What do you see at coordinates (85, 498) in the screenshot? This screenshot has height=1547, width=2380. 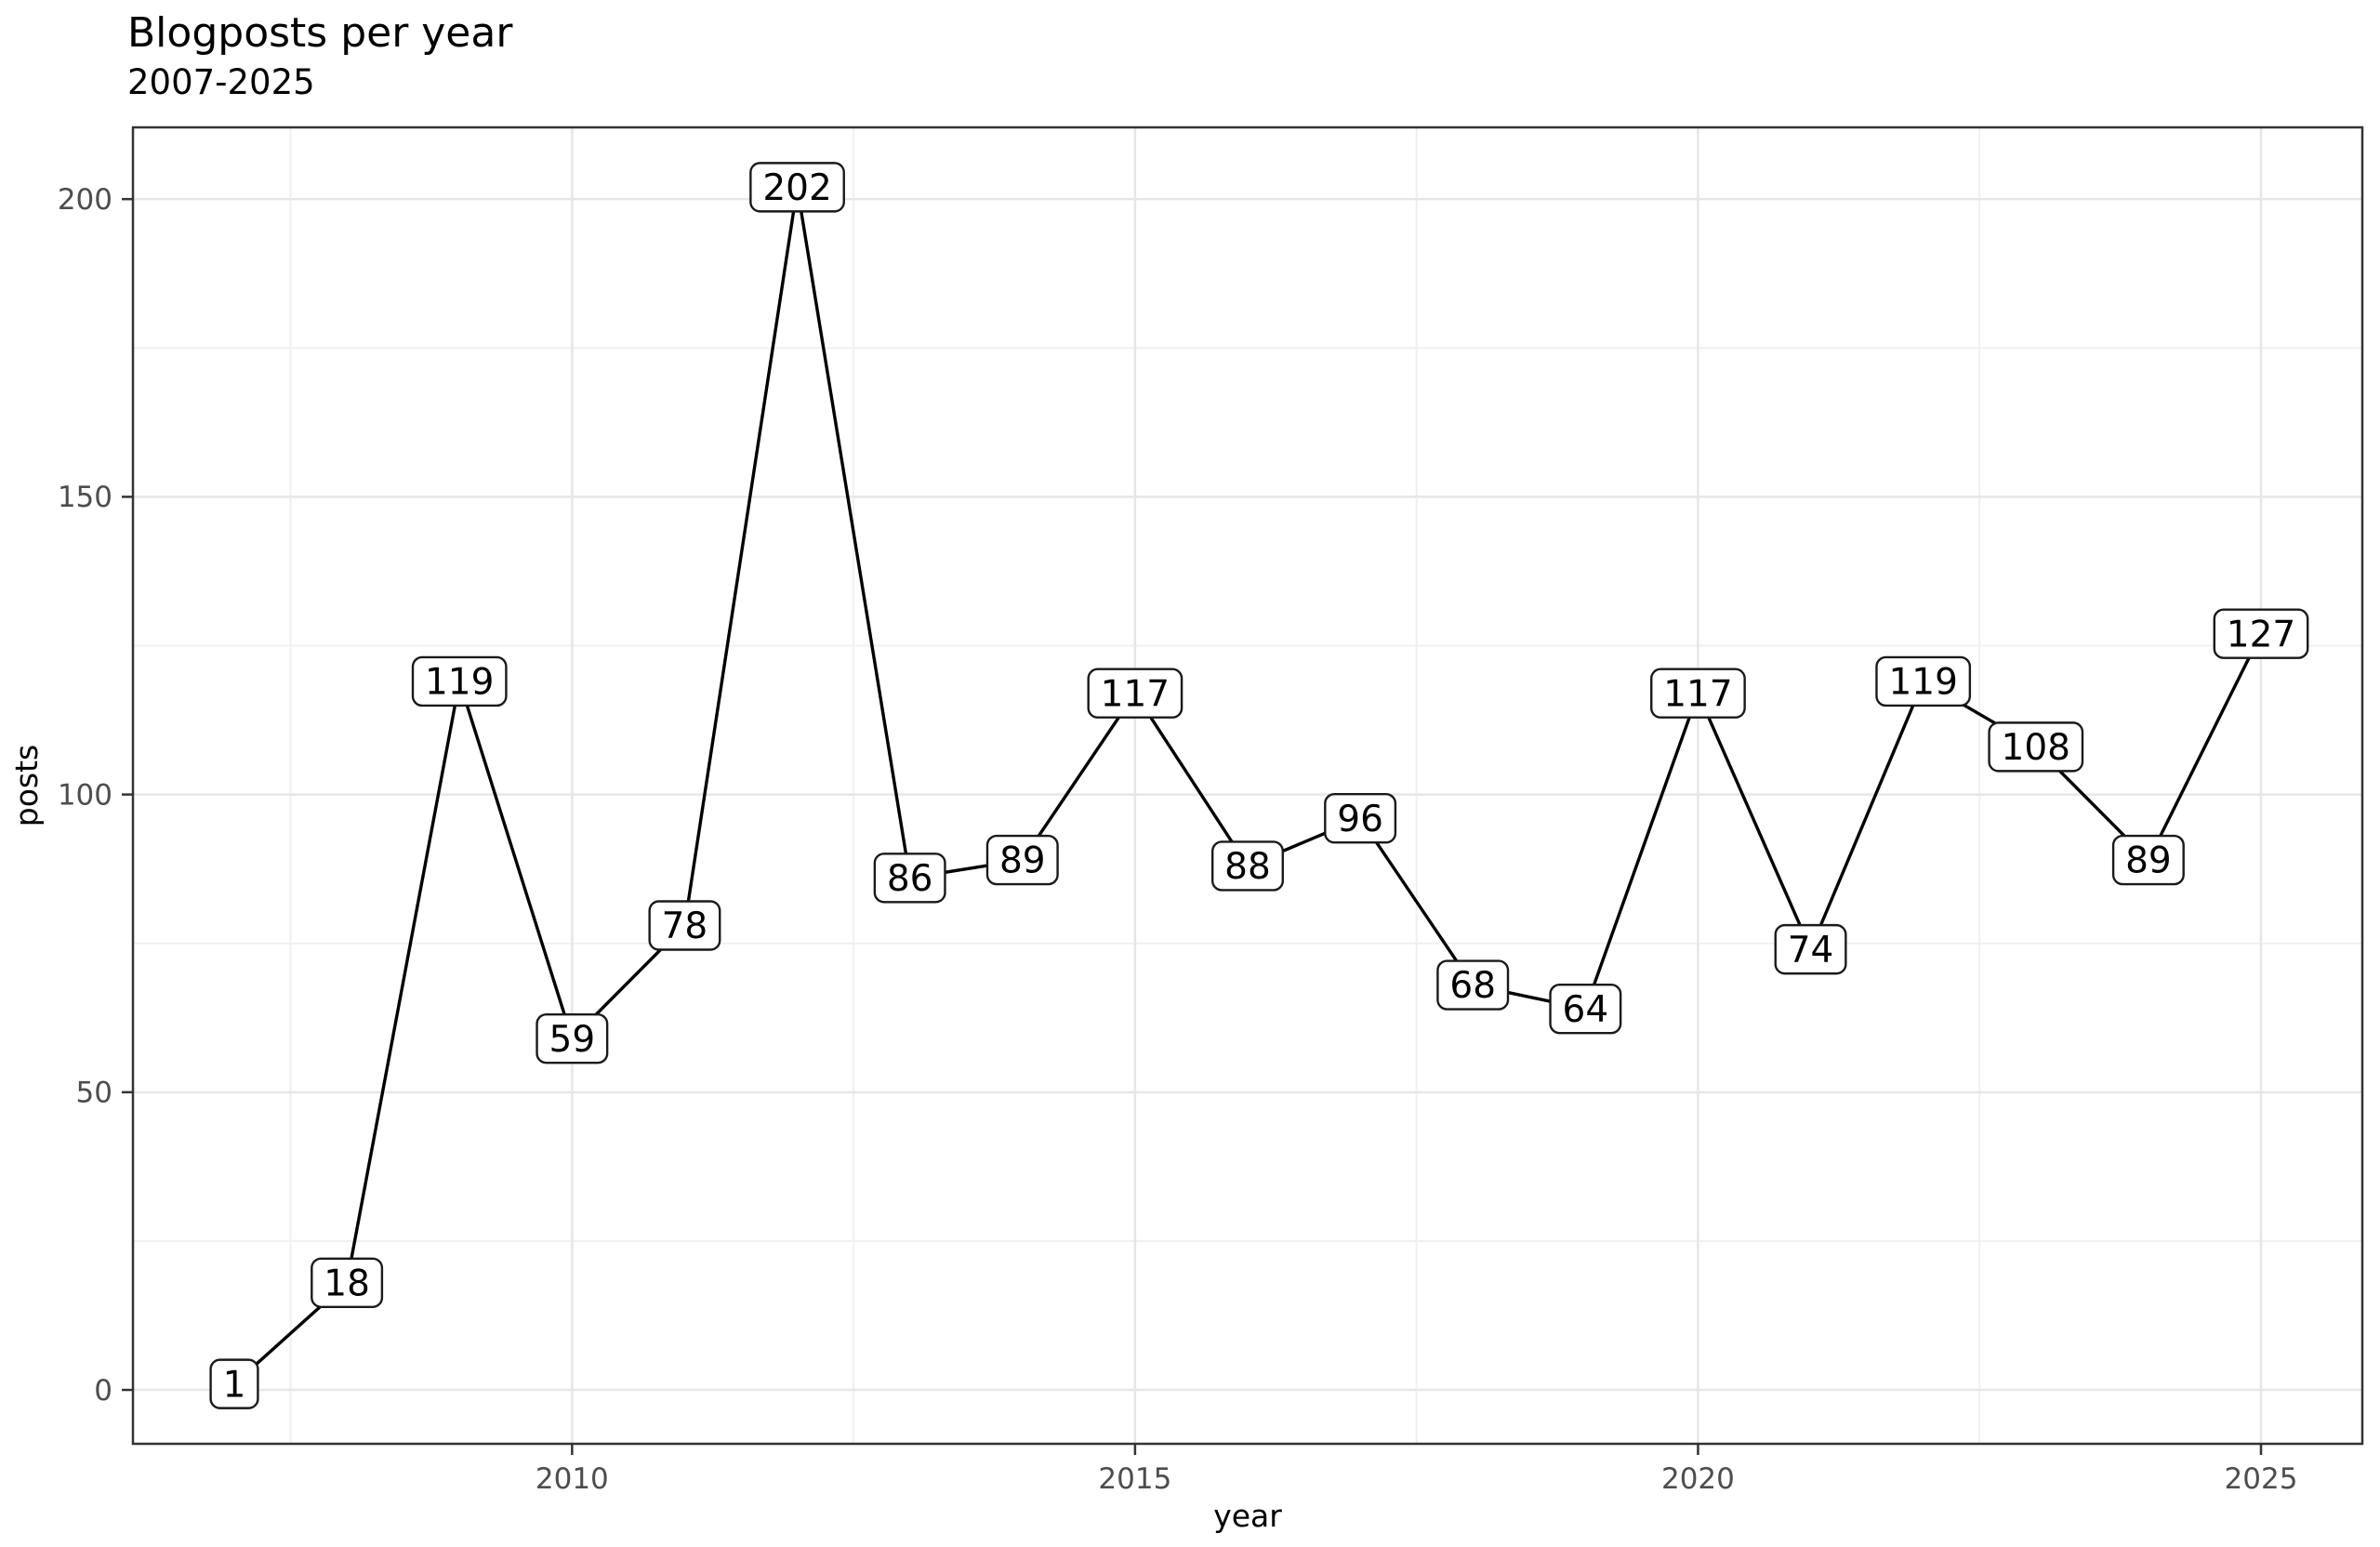 I see `y-tick-label: 150` at bounding box center [85, 498].